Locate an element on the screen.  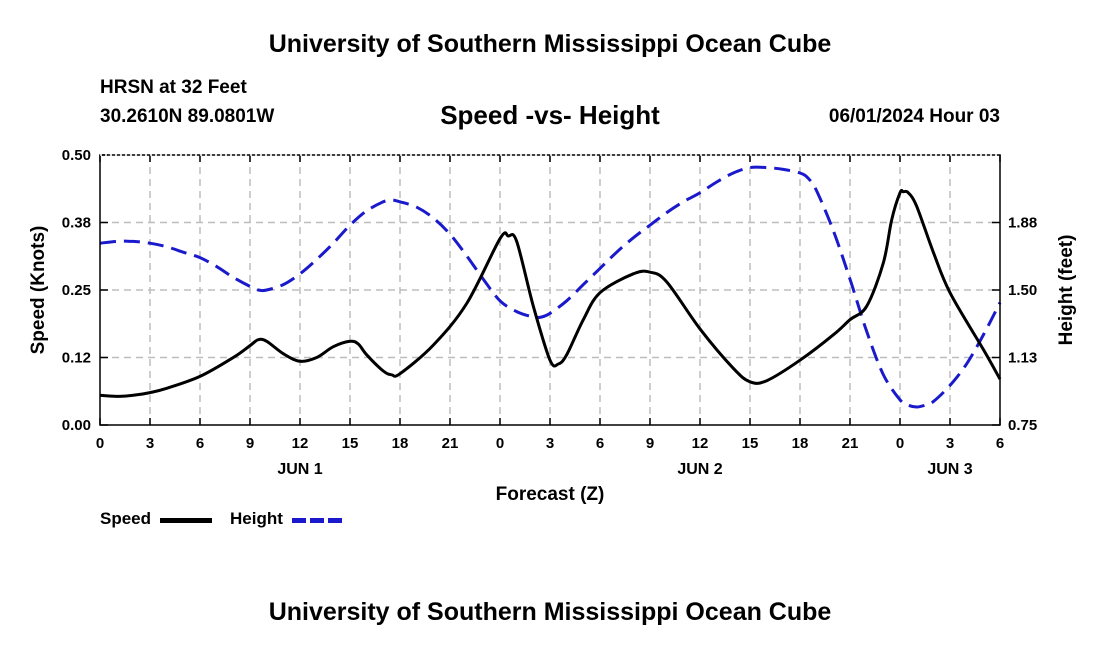
chart-subtitle: Speed -vs- Height is located at coordinates (550, 115).